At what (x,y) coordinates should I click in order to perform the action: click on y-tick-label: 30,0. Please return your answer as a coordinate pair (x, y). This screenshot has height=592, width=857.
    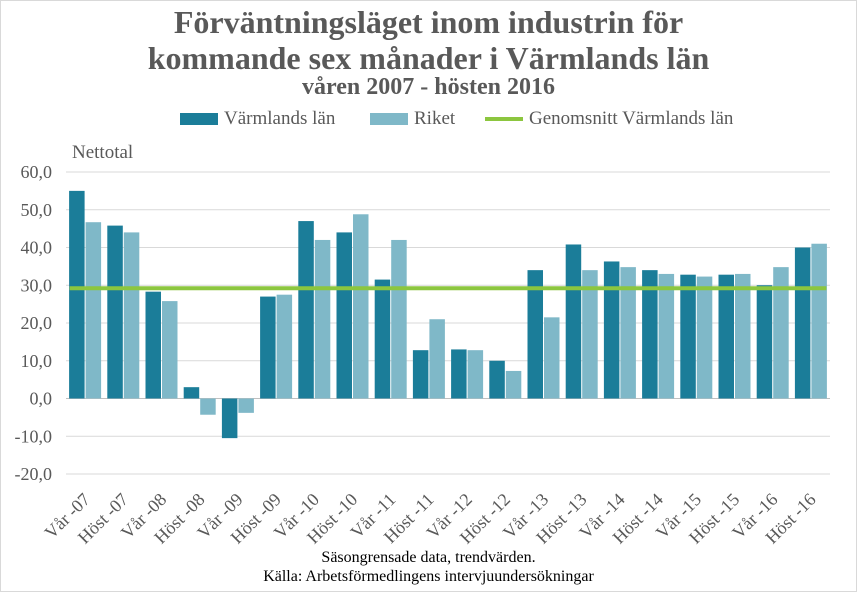
    Looking at the image, I should click on (37, 285).